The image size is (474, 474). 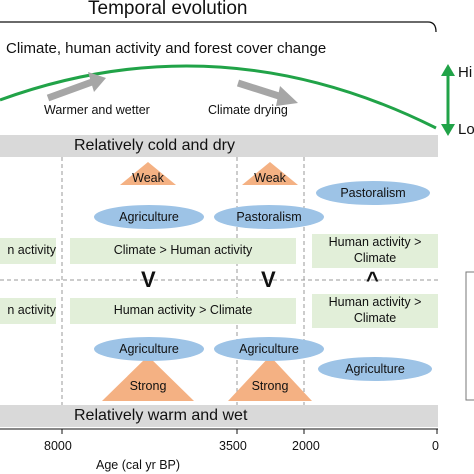 What do you see at coordinates (268, 279) in the screenshot?
I see `comparator-2: V` at bounding box center [268, 279].